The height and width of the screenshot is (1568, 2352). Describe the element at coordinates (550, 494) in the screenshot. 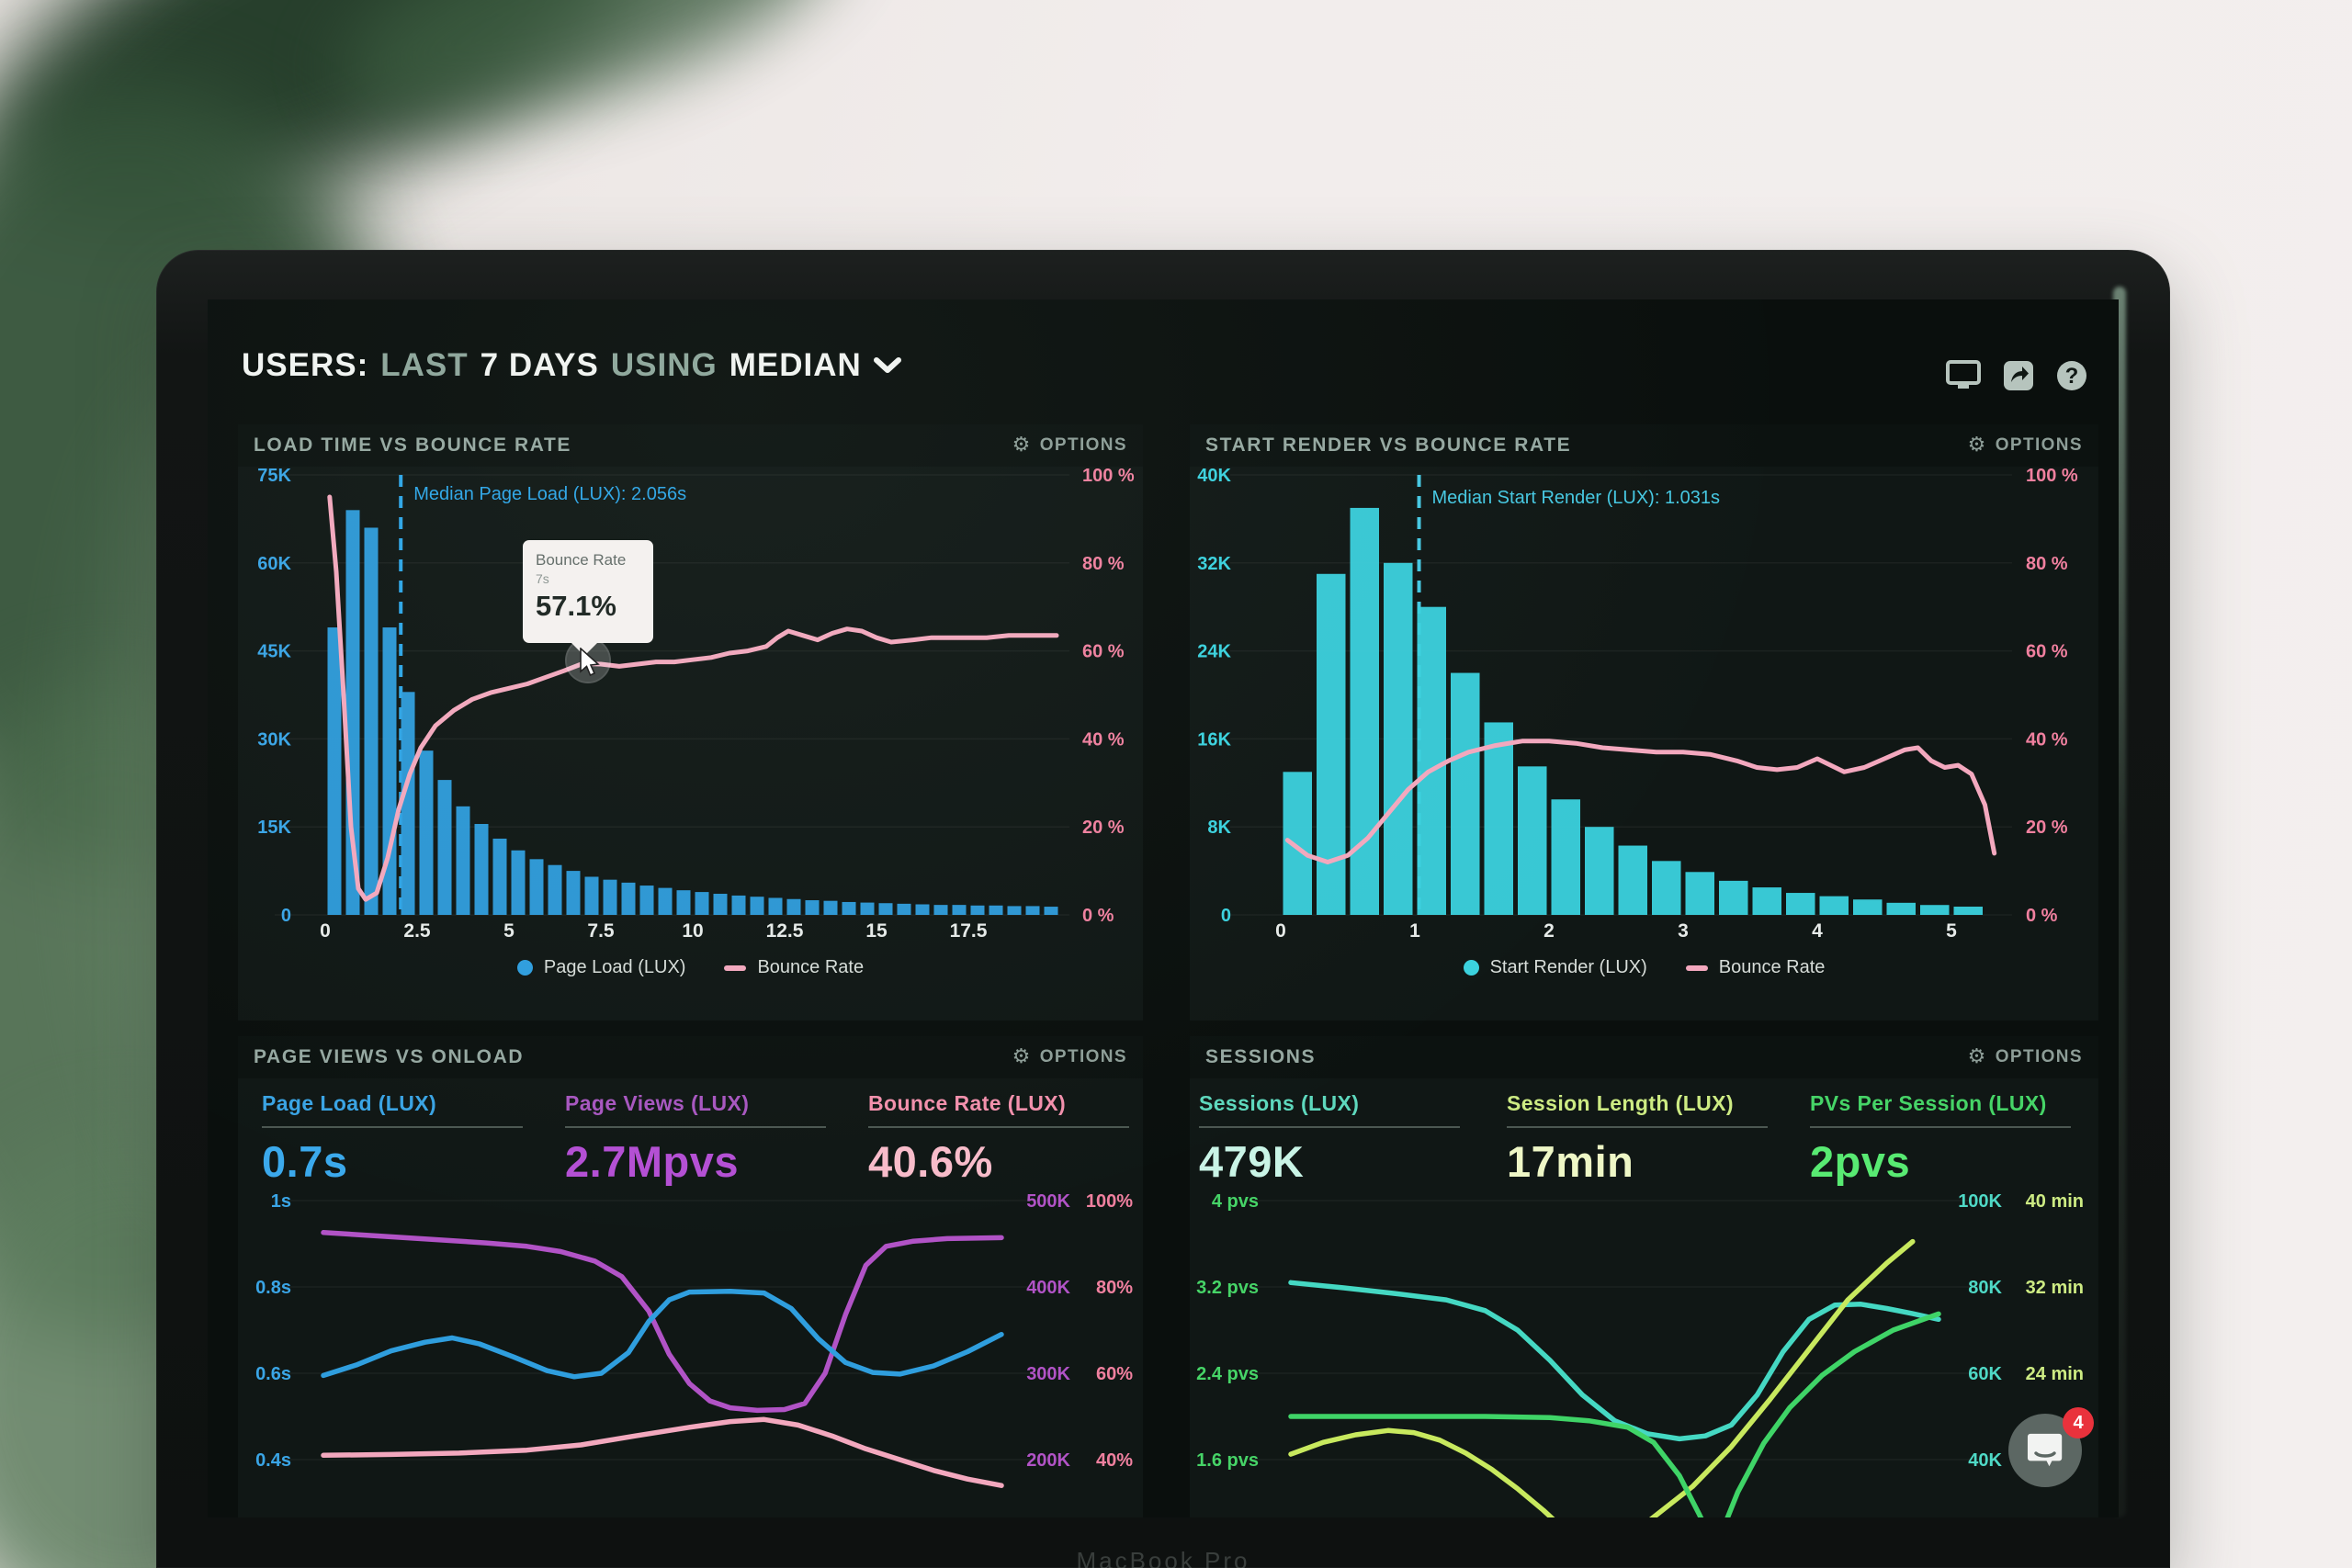

I see `svg-text: Median Page Load (LUX): 2.056s` at that location.